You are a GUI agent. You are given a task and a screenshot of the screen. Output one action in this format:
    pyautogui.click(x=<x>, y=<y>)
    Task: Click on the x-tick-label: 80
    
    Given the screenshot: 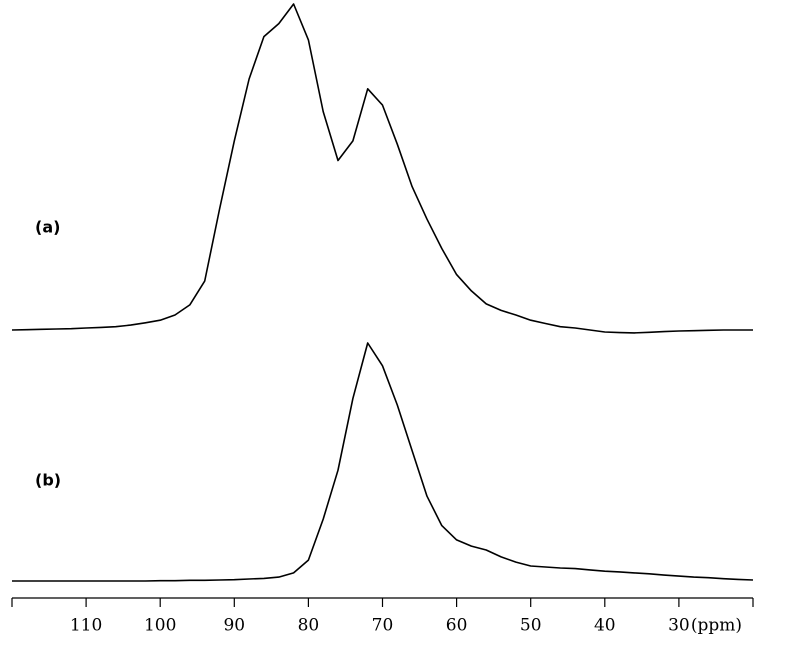 What is the action you would take?
    pyautogui.click(x=309, y=626)
    